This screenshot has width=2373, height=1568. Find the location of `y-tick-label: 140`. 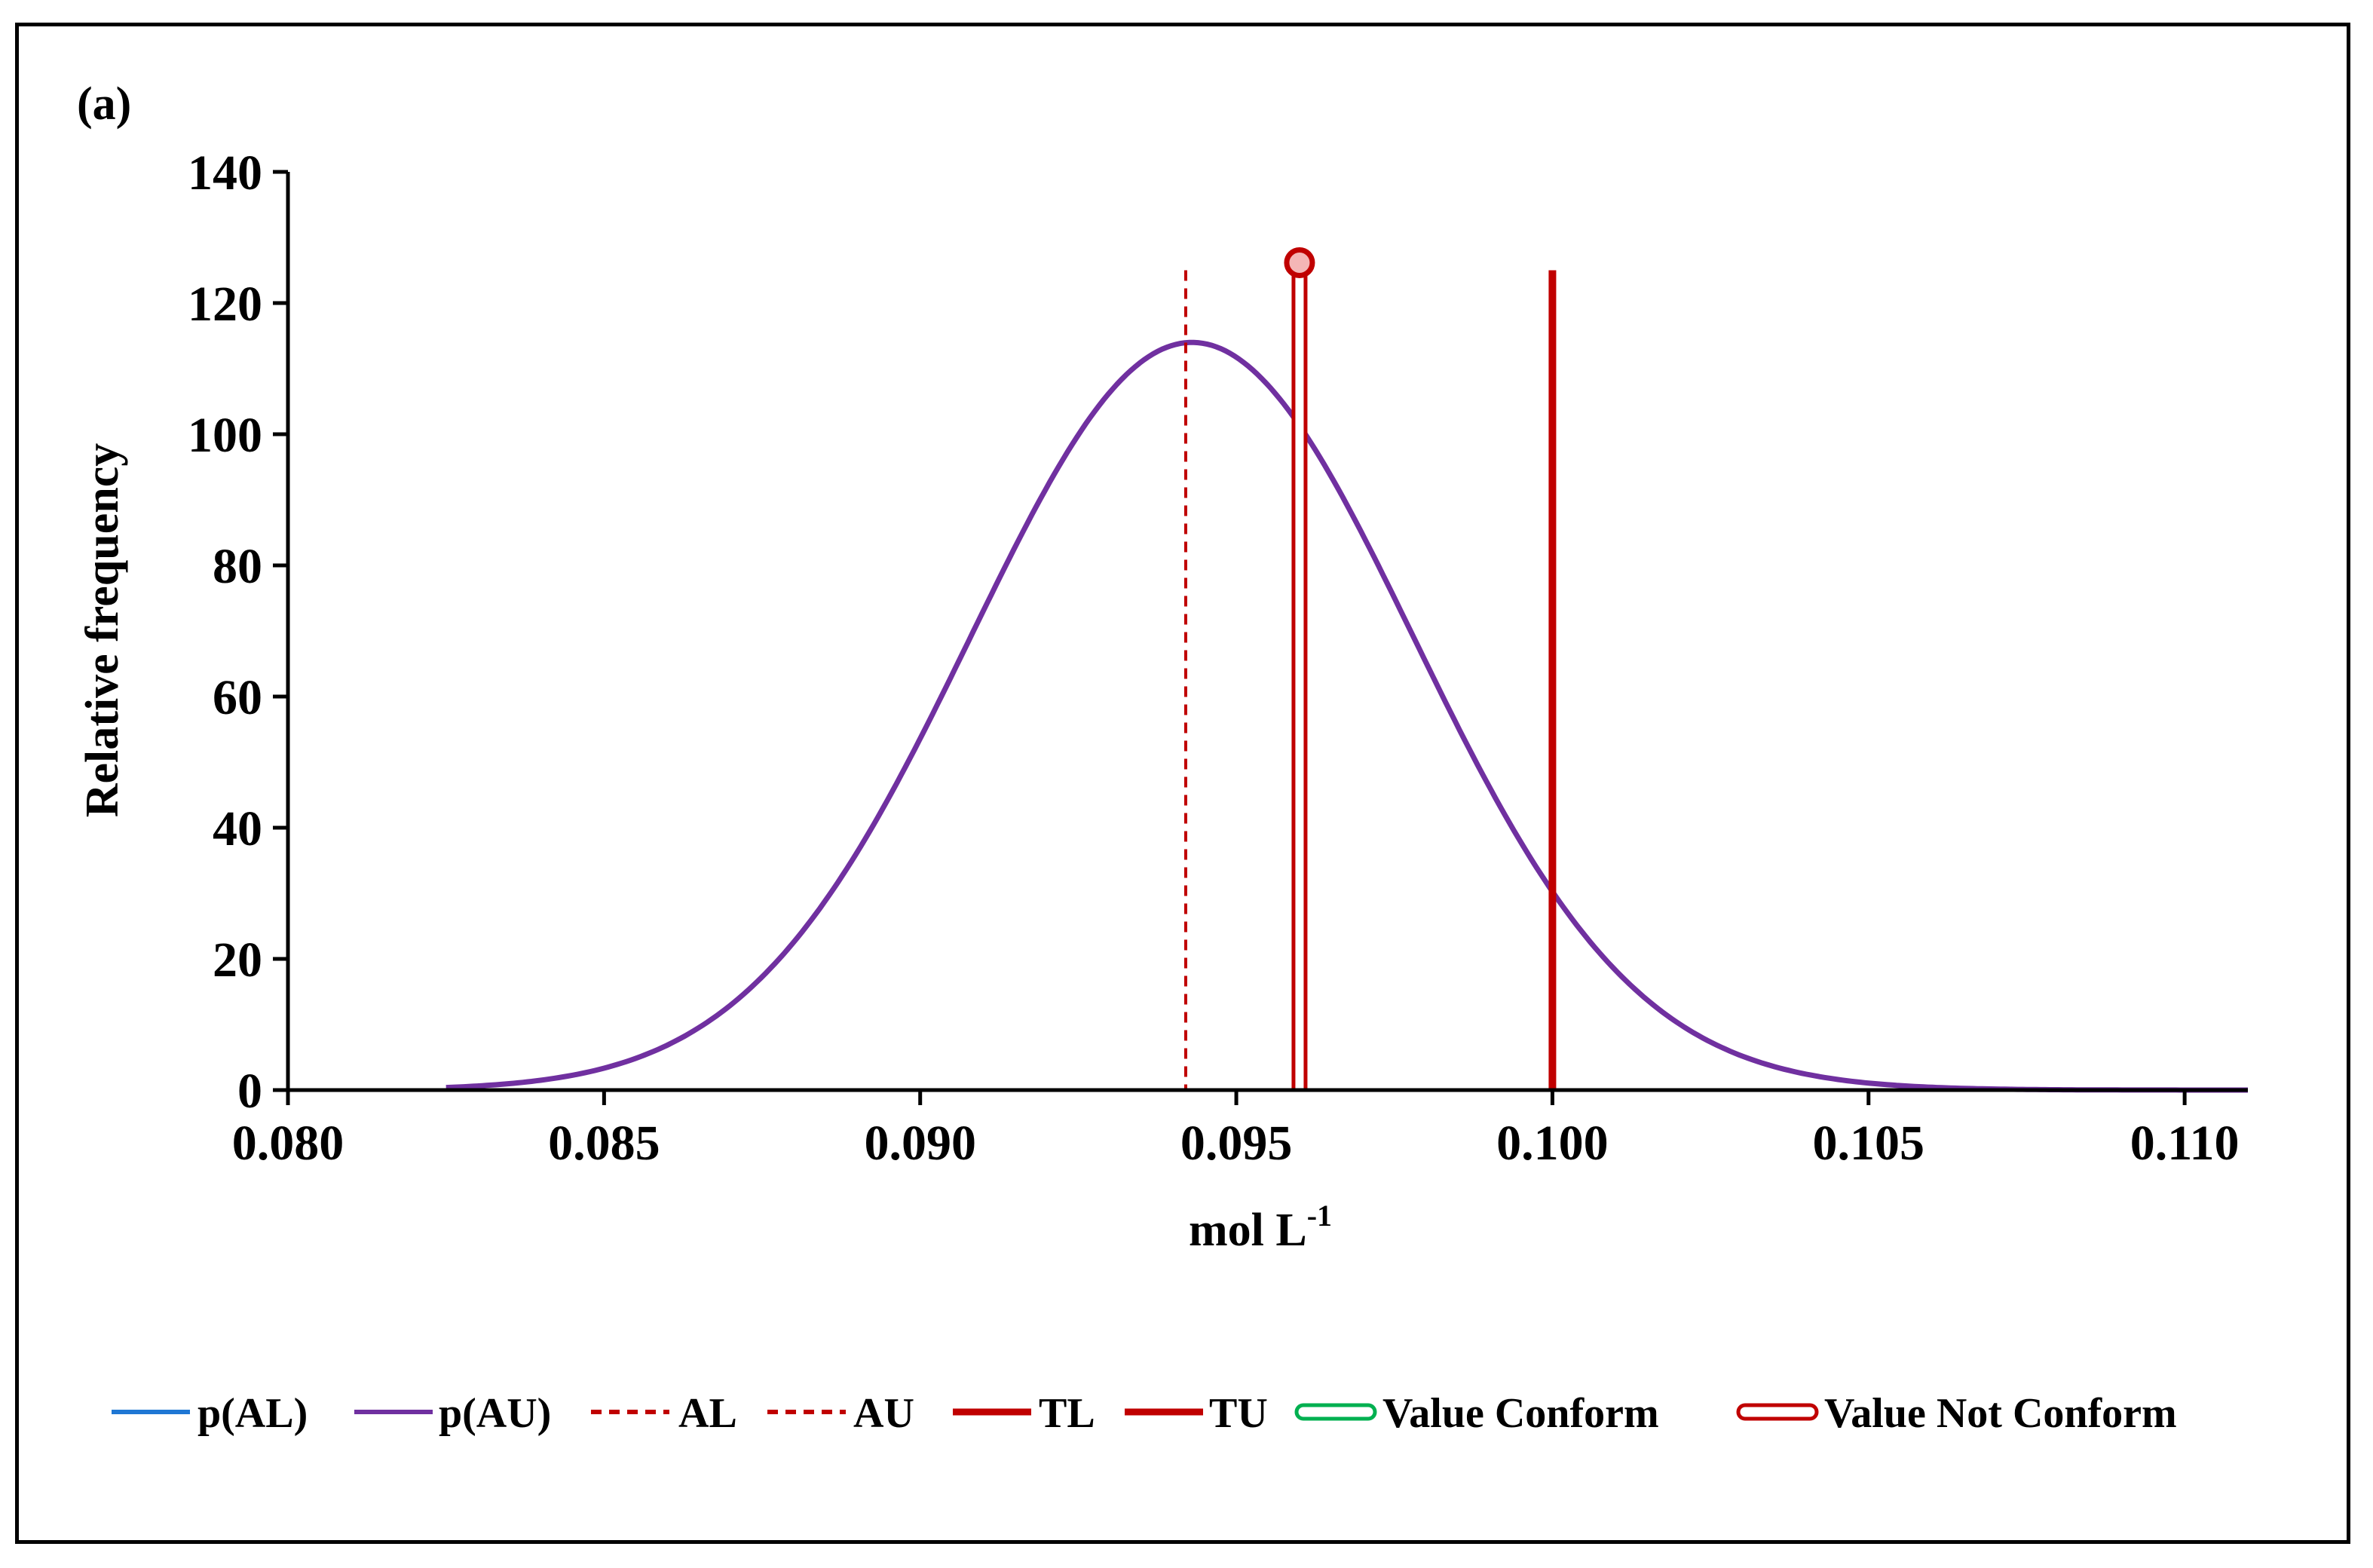

y-tick-label: 140 is located at coordinates (225, 173).